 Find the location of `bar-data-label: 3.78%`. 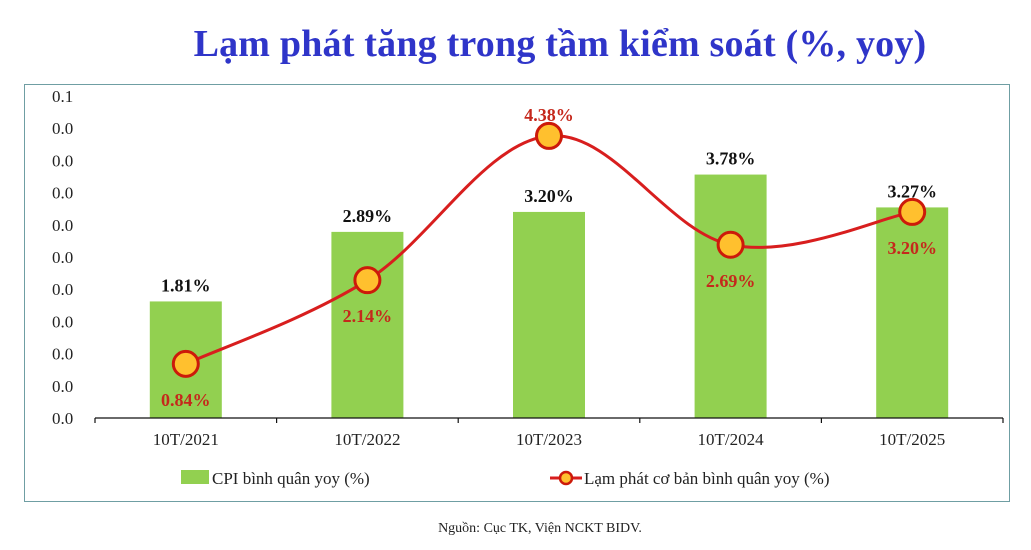

bar-data-label: 3.78% is located at coordinates (731, 159).